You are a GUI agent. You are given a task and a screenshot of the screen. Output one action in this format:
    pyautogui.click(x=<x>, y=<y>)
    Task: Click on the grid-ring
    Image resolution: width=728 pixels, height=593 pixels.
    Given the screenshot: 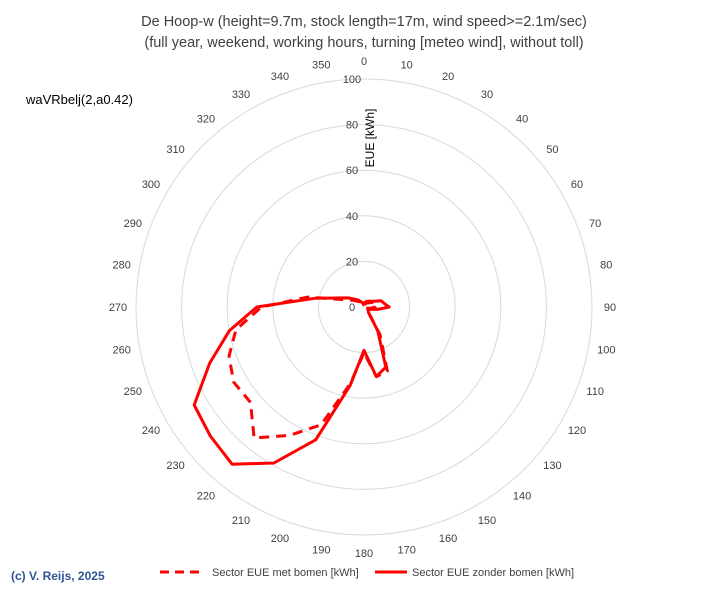 What is the action you would take?
    pyautogui.click(x=364, y=307)
    